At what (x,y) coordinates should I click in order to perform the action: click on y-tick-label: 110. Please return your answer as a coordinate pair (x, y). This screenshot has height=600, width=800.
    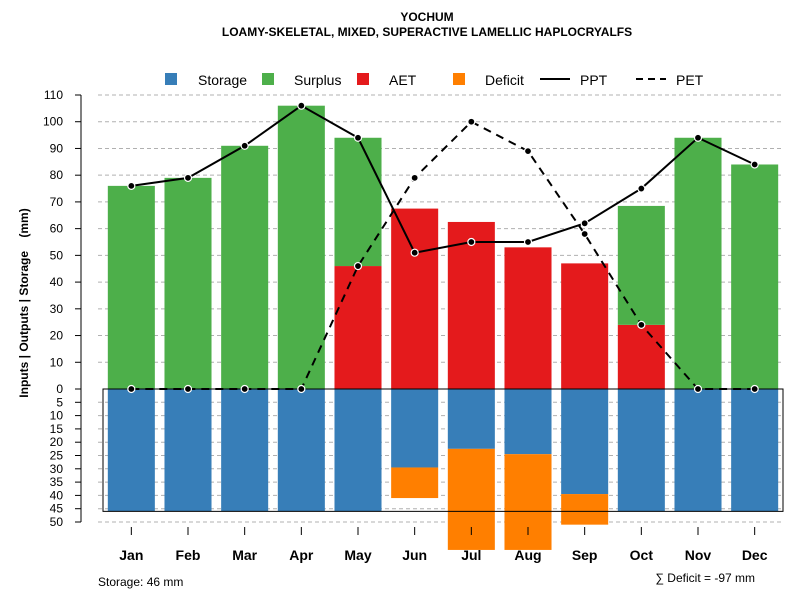
    Looking at the image, I should click on (53, 95).